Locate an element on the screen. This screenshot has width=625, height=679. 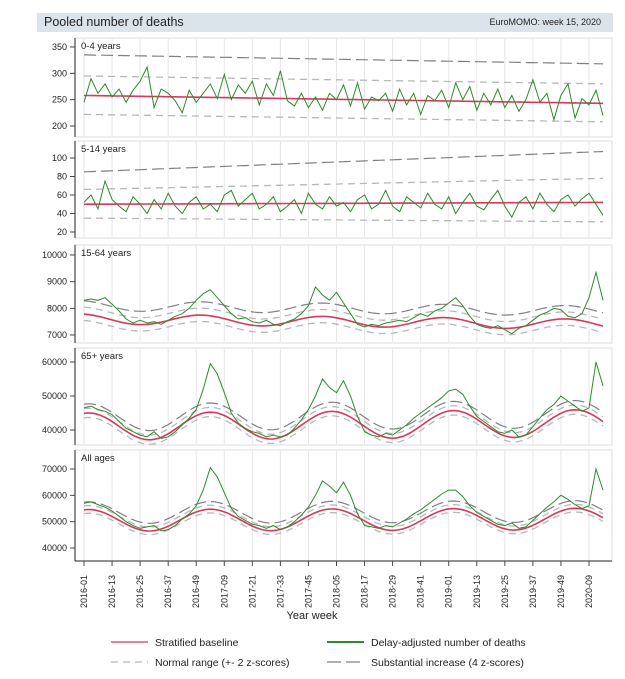
y-tick-label: 70000 is located at coordinates (54, 469).